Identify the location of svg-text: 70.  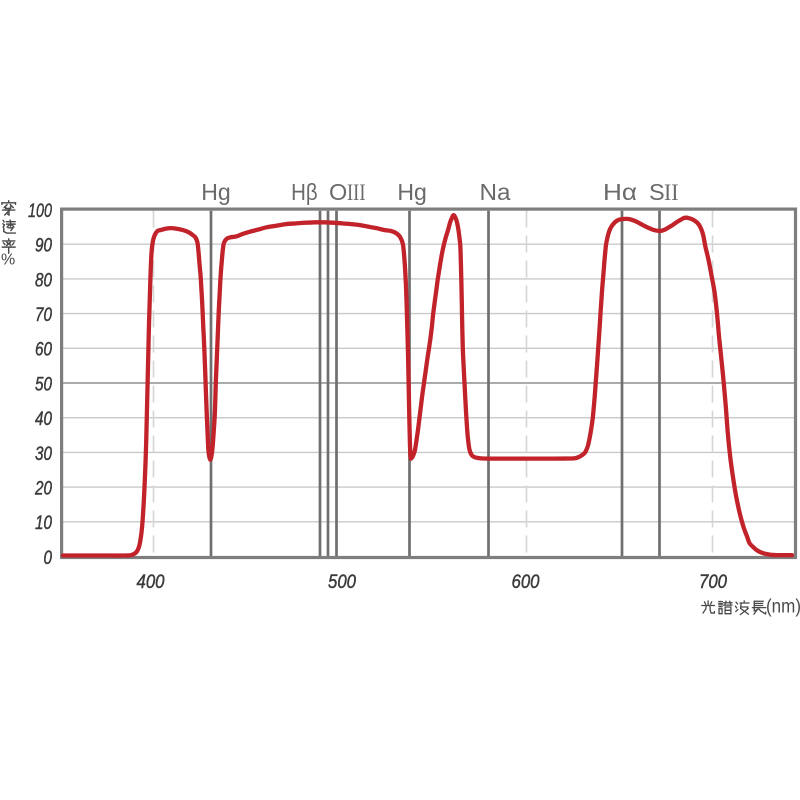
(43, 315).